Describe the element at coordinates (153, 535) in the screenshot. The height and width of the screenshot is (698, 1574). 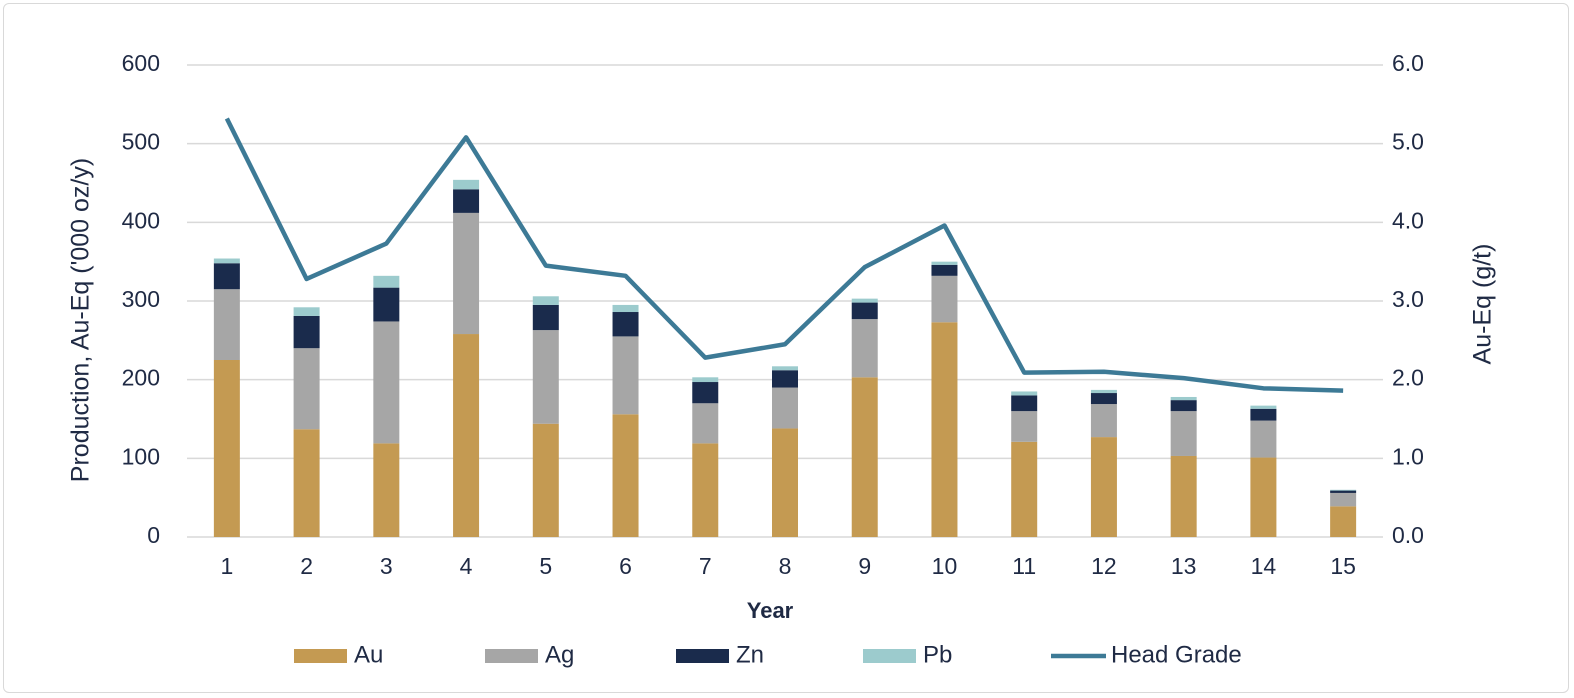
I see `y-tick-left-label: 0` at that location.